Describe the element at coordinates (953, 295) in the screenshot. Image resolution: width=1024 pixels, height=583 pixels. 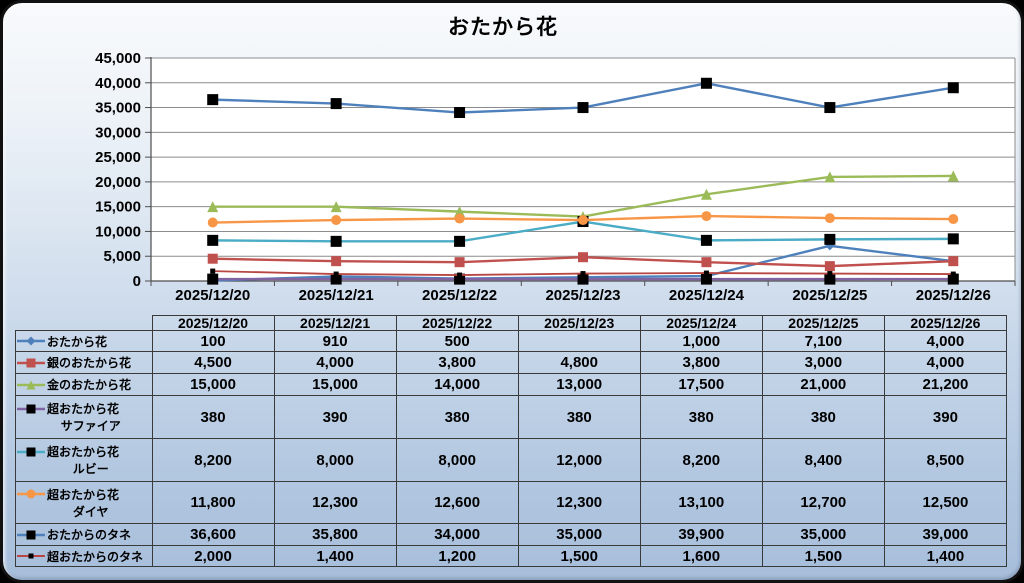
I see `x-axis-tick-label: 2025/12/26` at that location.